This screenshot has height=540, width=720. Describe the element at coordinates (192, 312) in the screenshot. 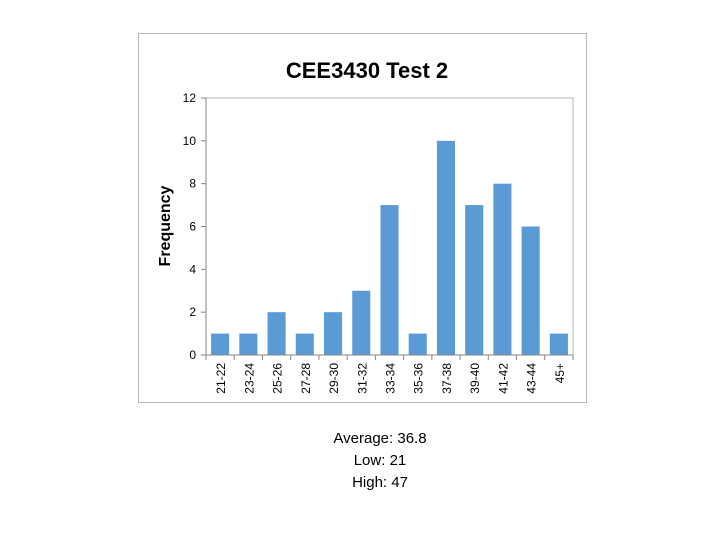

I see `y-tick-label: 2` at that location.